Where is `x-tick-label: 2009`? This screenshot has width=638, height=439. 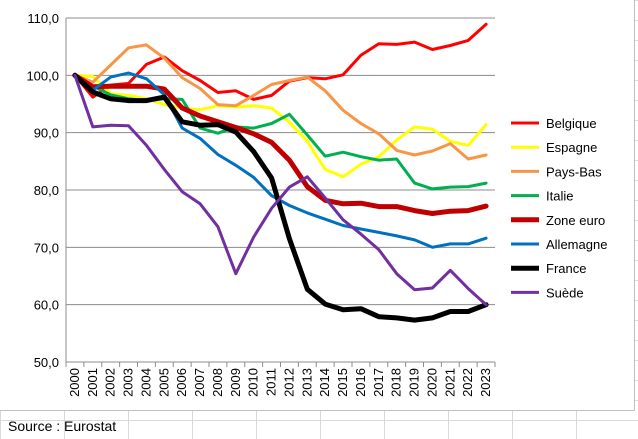
x-tick-label: 2009 is located at coordinates (235, 382).